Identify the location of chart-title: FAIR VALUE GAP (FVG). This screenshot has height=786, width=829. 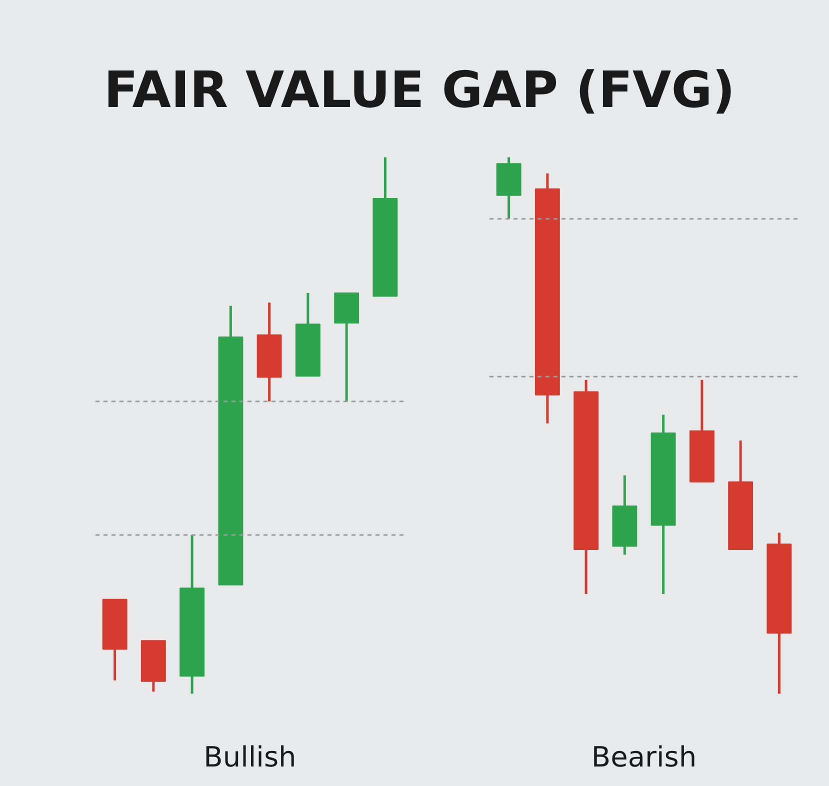
(420, 90).